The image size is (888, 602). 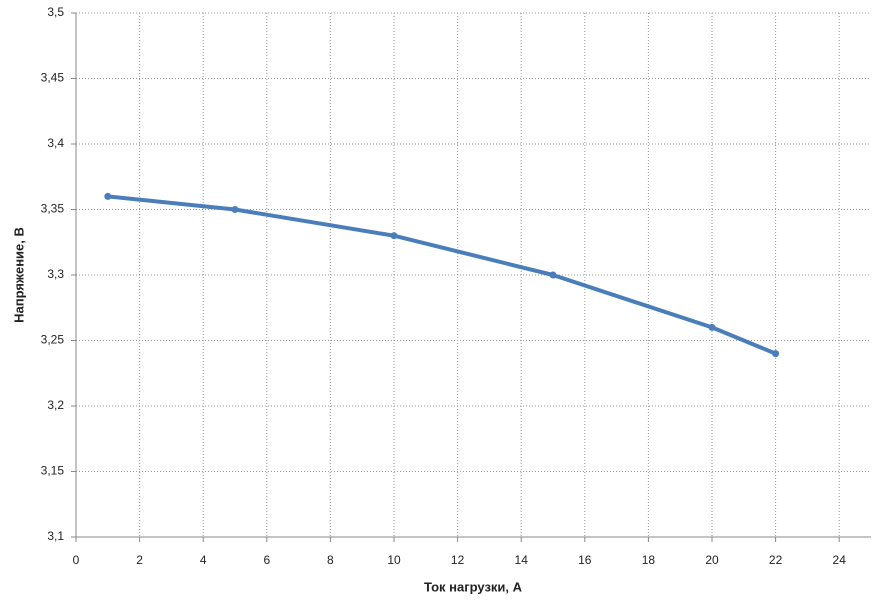 What do you see at coordinates (776, 560) in the screenshot?
I see `x-tick-label: 22` at bounding box center [776, 560].